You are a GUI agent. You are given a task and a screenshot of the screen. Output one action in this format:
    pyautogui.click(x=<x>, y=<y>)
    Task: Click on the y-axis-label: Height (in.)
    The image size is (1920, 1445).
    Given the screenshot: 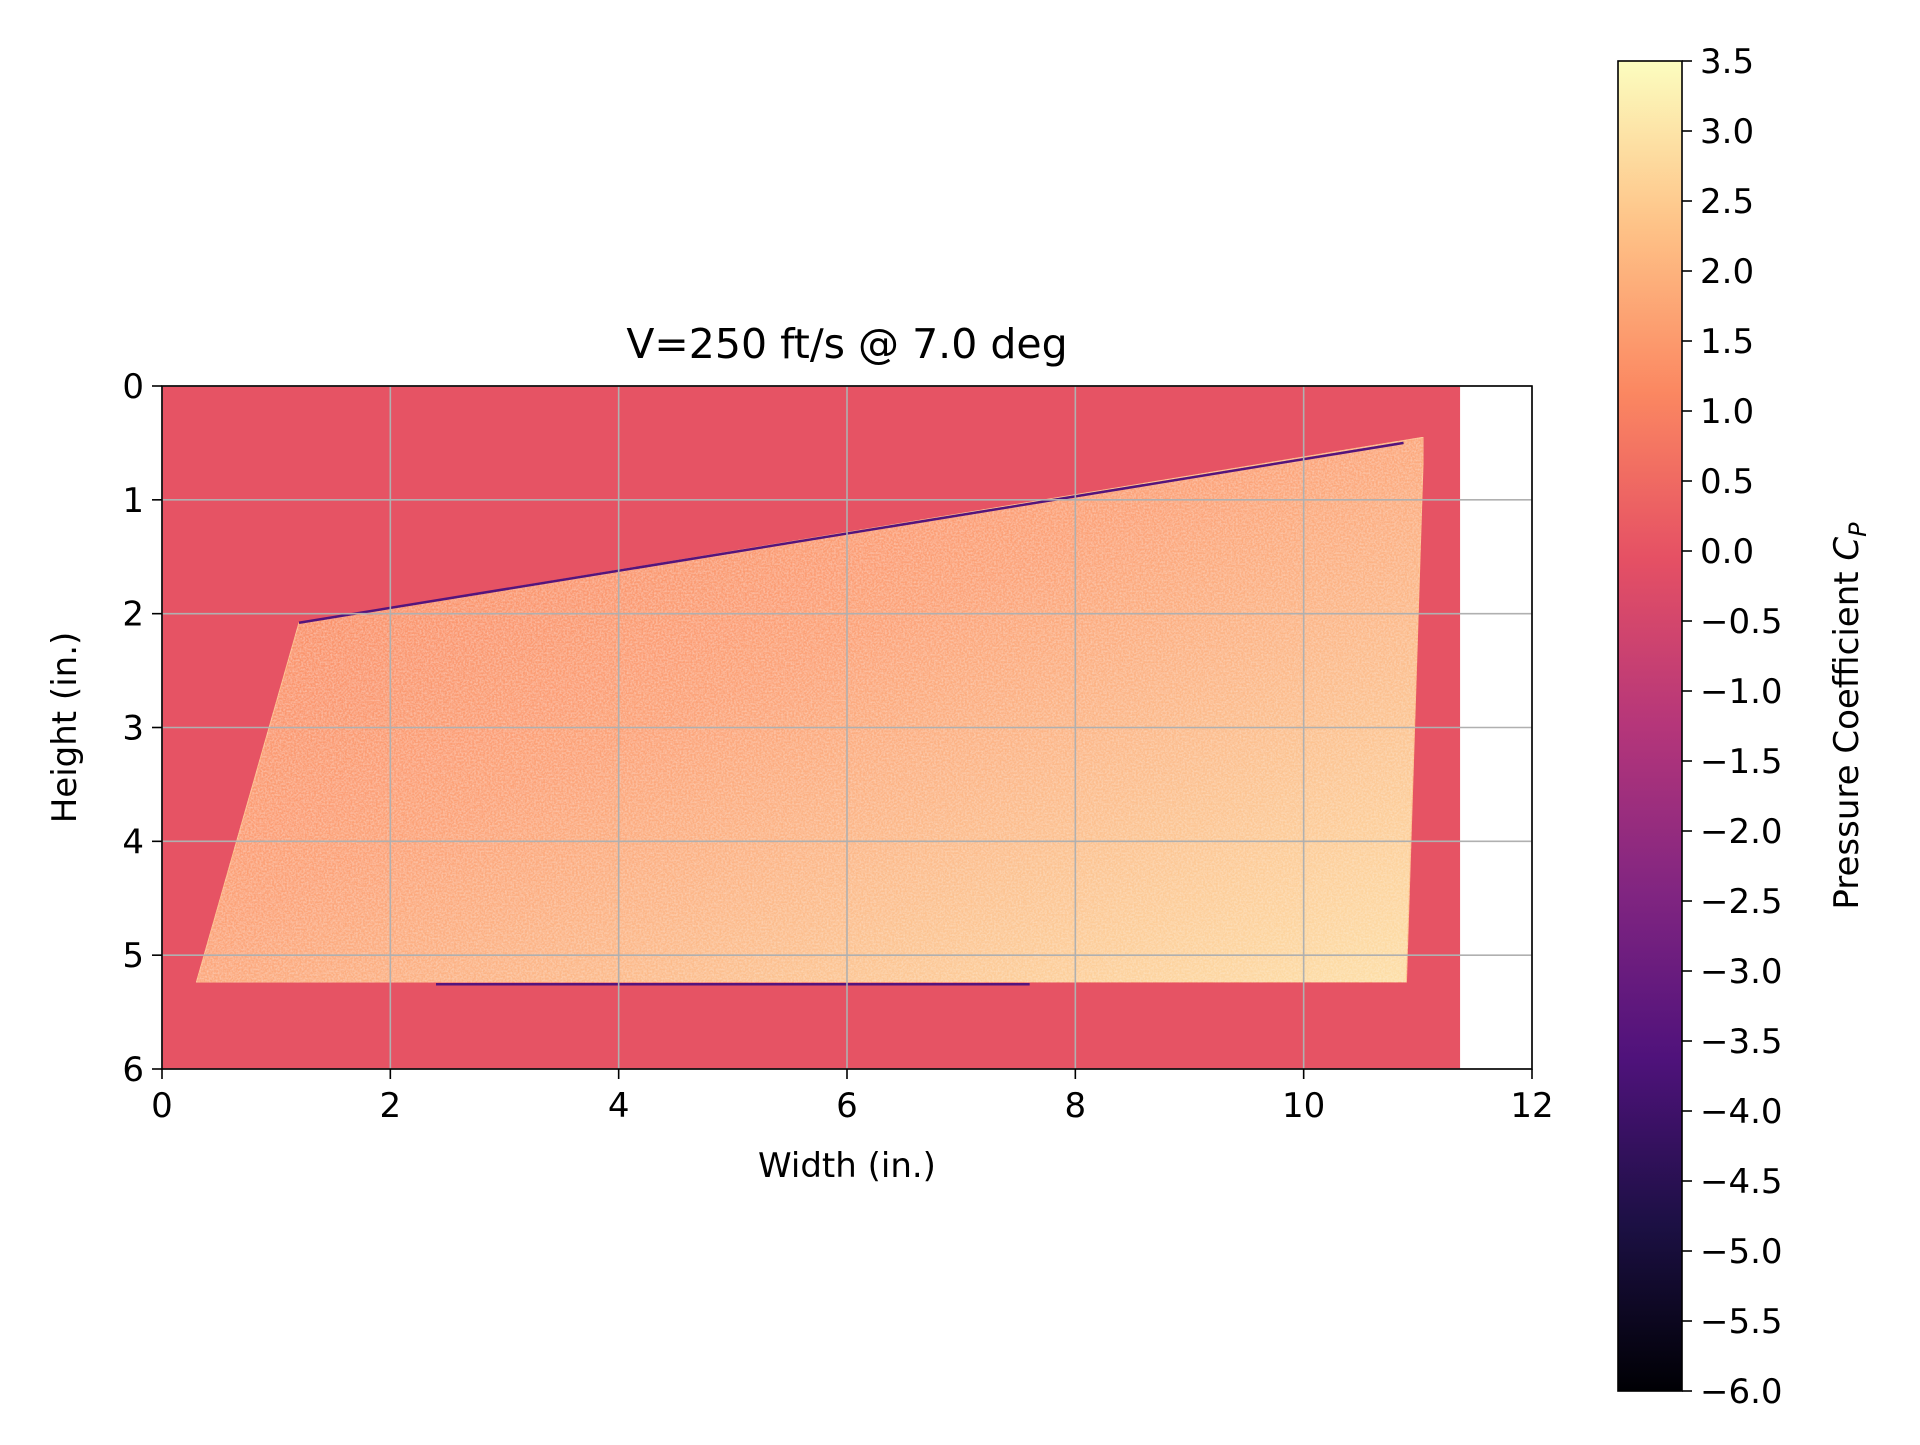 What is the action you would take?
    pyautogui.click(x=65, y=728)
    